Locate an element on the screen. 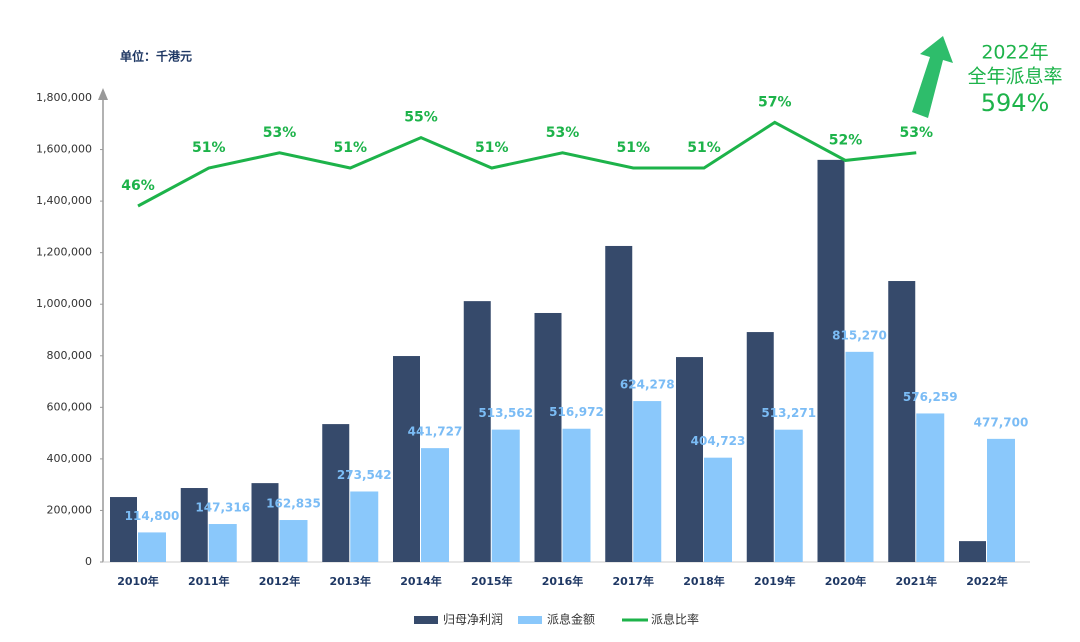 This screenshot has height=642, width=1080. x-tick-label: 2014年 is located at coordinates (421, 581).